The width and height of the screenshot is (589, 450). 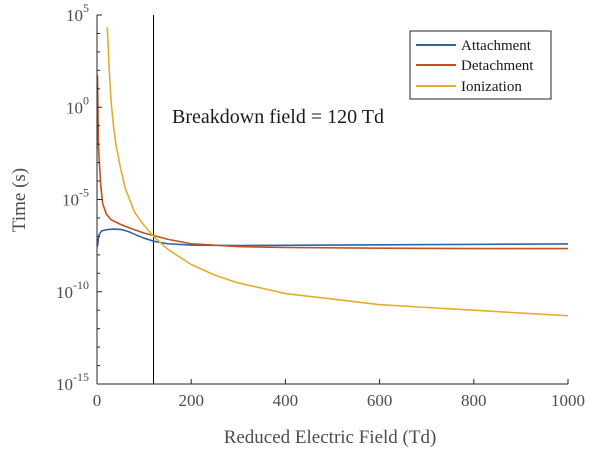 What do you see at coordinates (19, 200) in the screenshot?
I see `y-axis-title: Time (s)` at bounding box center [19, 200].